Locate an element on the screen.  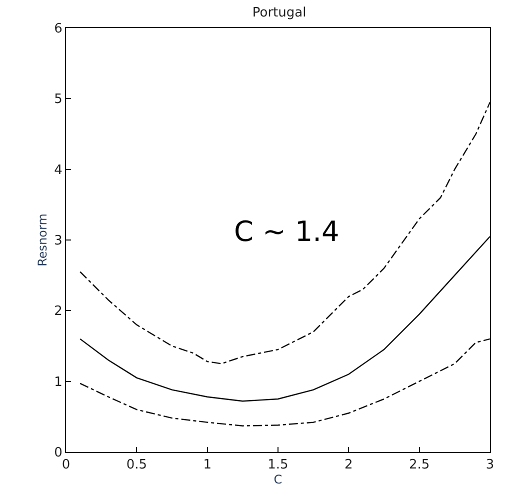
x-tick-label: 3 is located at coordinates (490, 465).